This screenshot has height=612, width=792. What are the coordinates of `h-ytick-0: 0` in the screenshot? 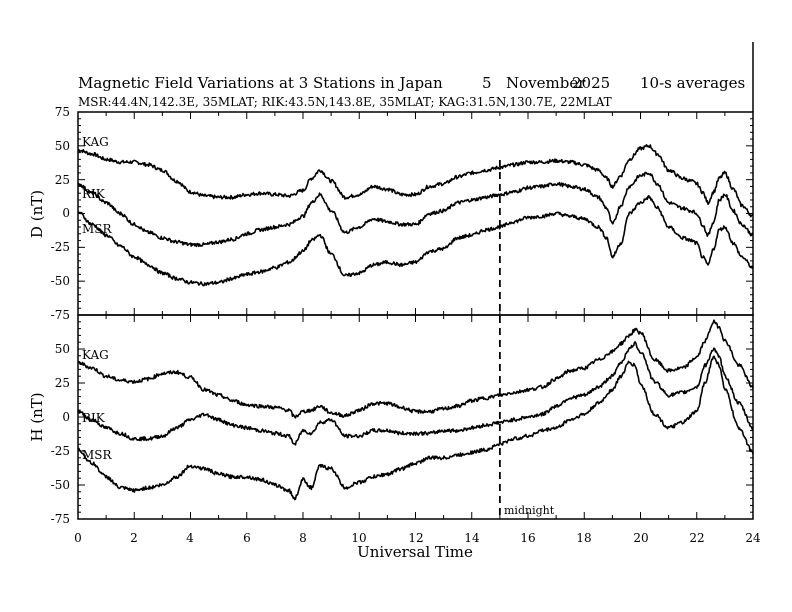 It's located at (66, 417).